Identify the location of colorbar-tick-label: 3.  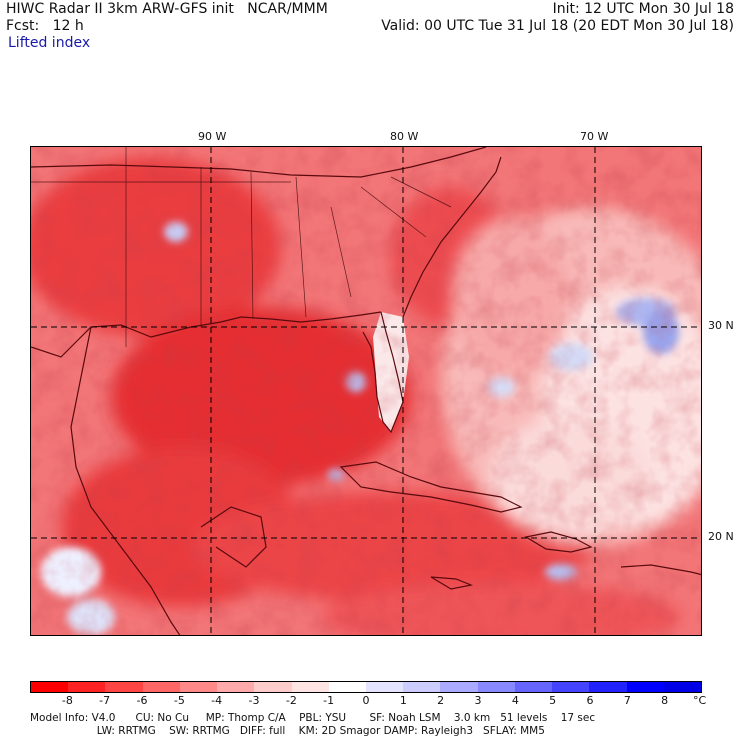
(478, 700).